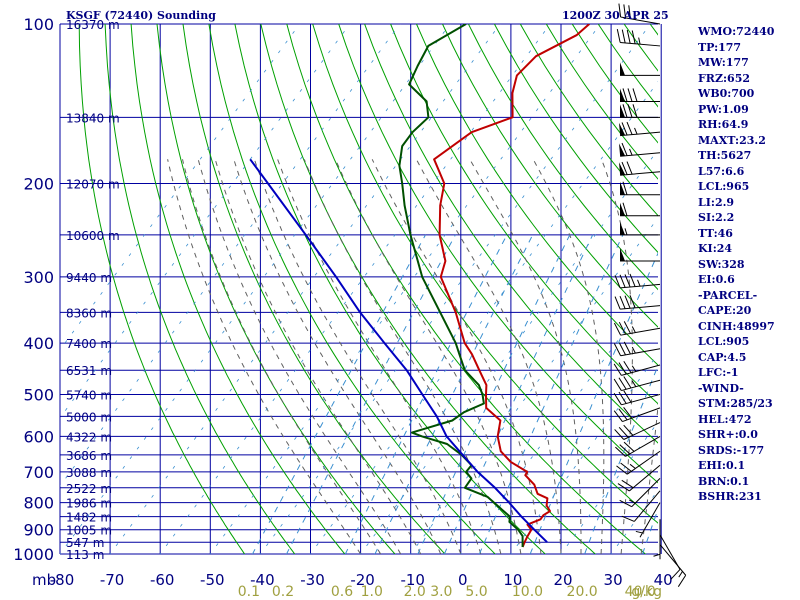 This screenshot has height=600, width=800. Describe the element at coordinates (724, 78) in the screenshot. I see `index-item: FRZ:652` at that location.